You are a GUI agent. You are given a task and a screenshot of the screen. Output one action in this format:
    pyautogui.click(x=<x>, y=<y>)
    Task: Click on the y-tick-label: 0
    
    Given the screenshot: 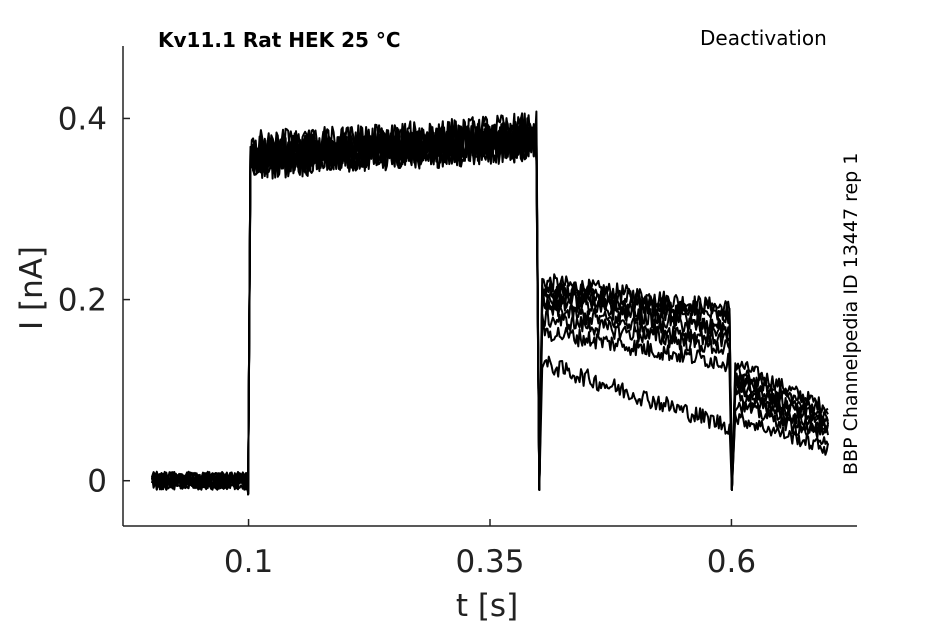 What is the action you would take?
    pyautogui.click(x=97, y=482)
    